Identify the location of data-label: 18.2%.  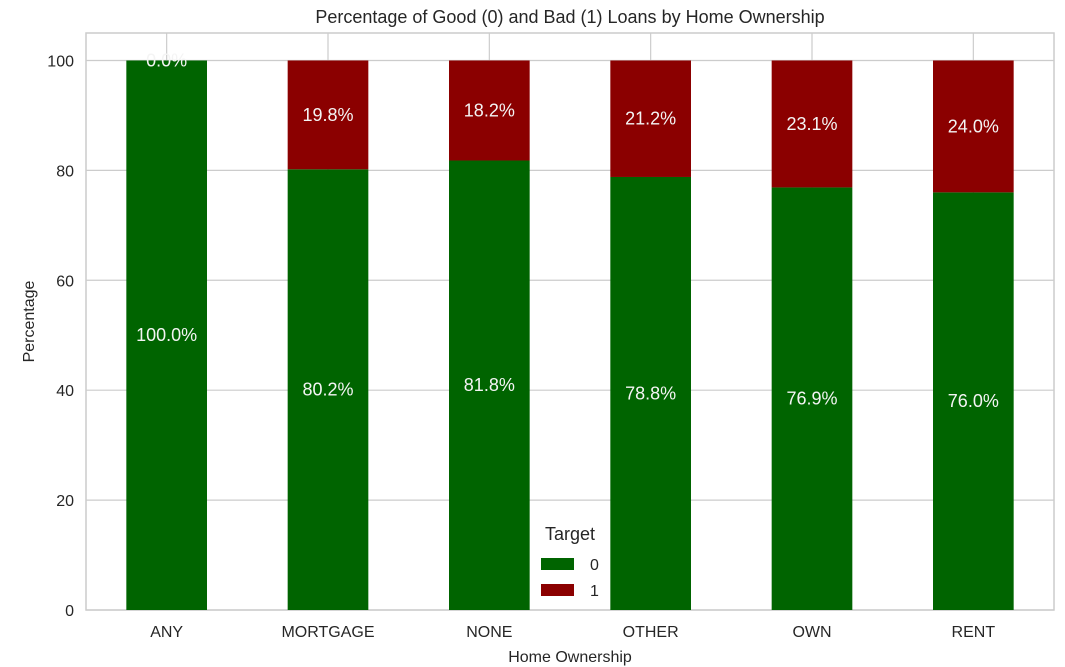
(489, 110).